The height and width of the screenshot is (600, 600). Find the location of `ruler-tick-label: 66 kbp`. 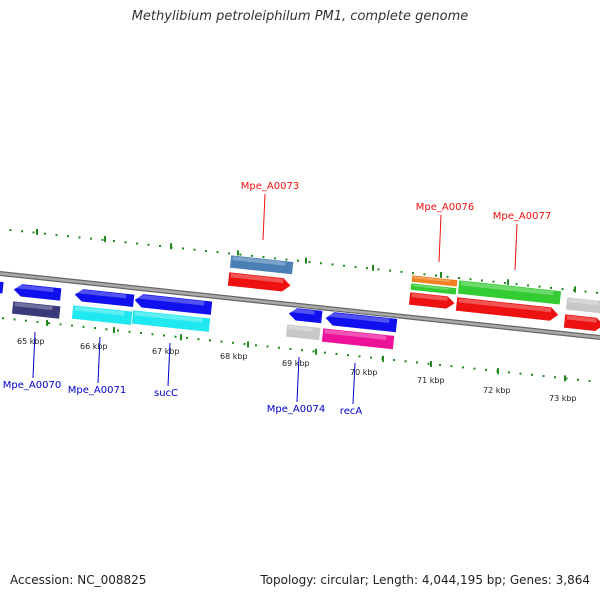

ruler-tick-label: 66 kbp is located at coordinates (94, 346).